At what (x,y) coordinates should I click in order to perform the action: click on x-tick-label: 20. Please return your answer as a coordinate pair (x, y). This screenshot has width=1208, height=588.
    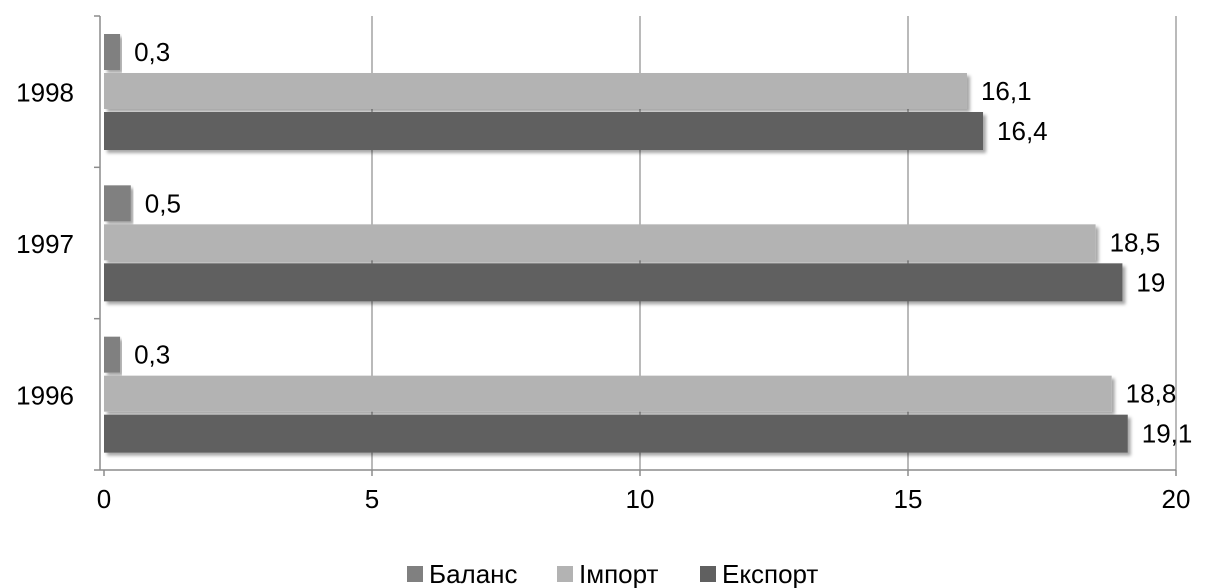
    Looking at the image, I should click on (1176, 499).